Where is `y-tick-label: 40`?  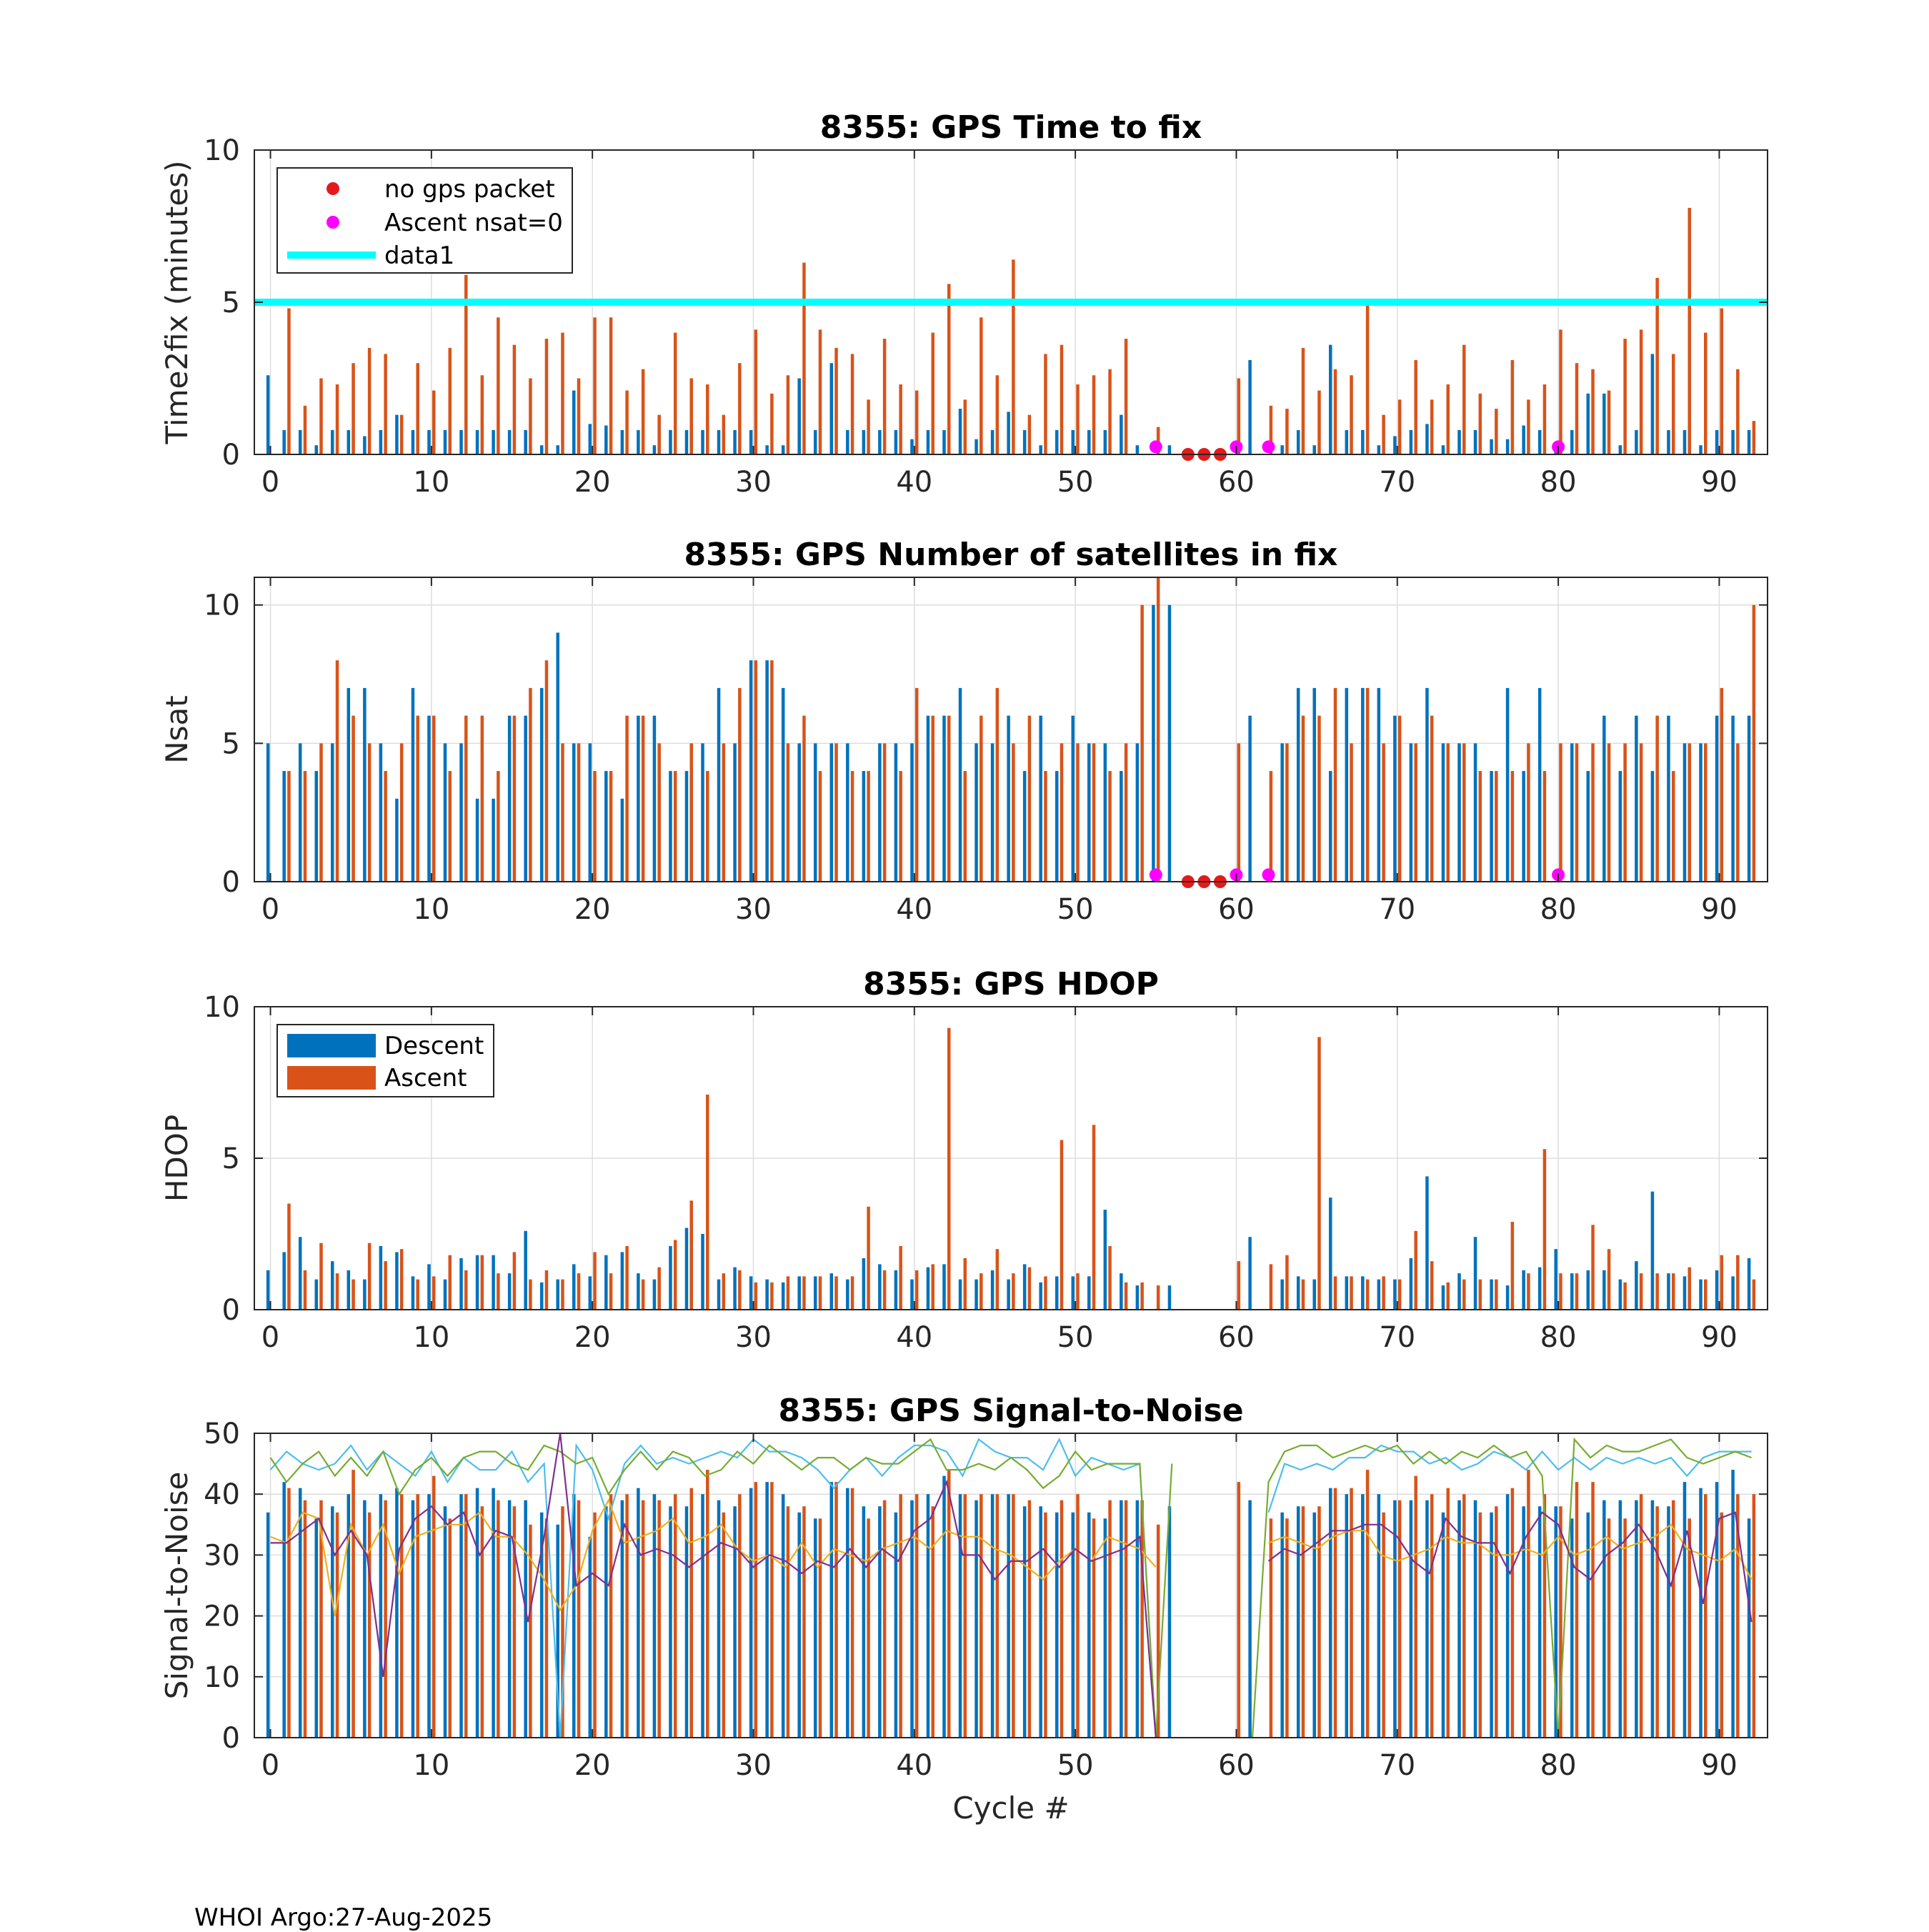 y-tick-label: 40 is located at coordinates (222, 1494).